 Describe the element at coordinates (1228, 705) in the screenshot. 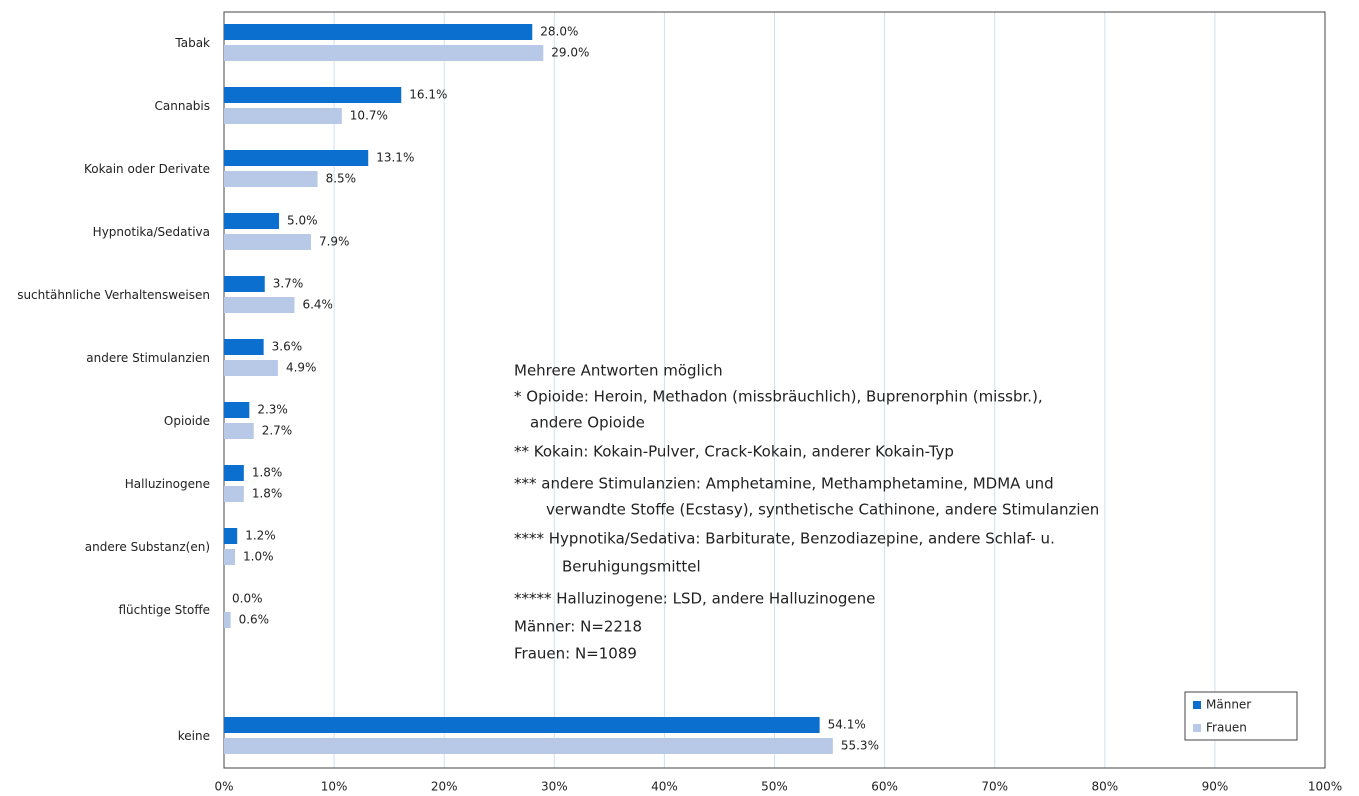

I see `legend-label: Männer` at that location.